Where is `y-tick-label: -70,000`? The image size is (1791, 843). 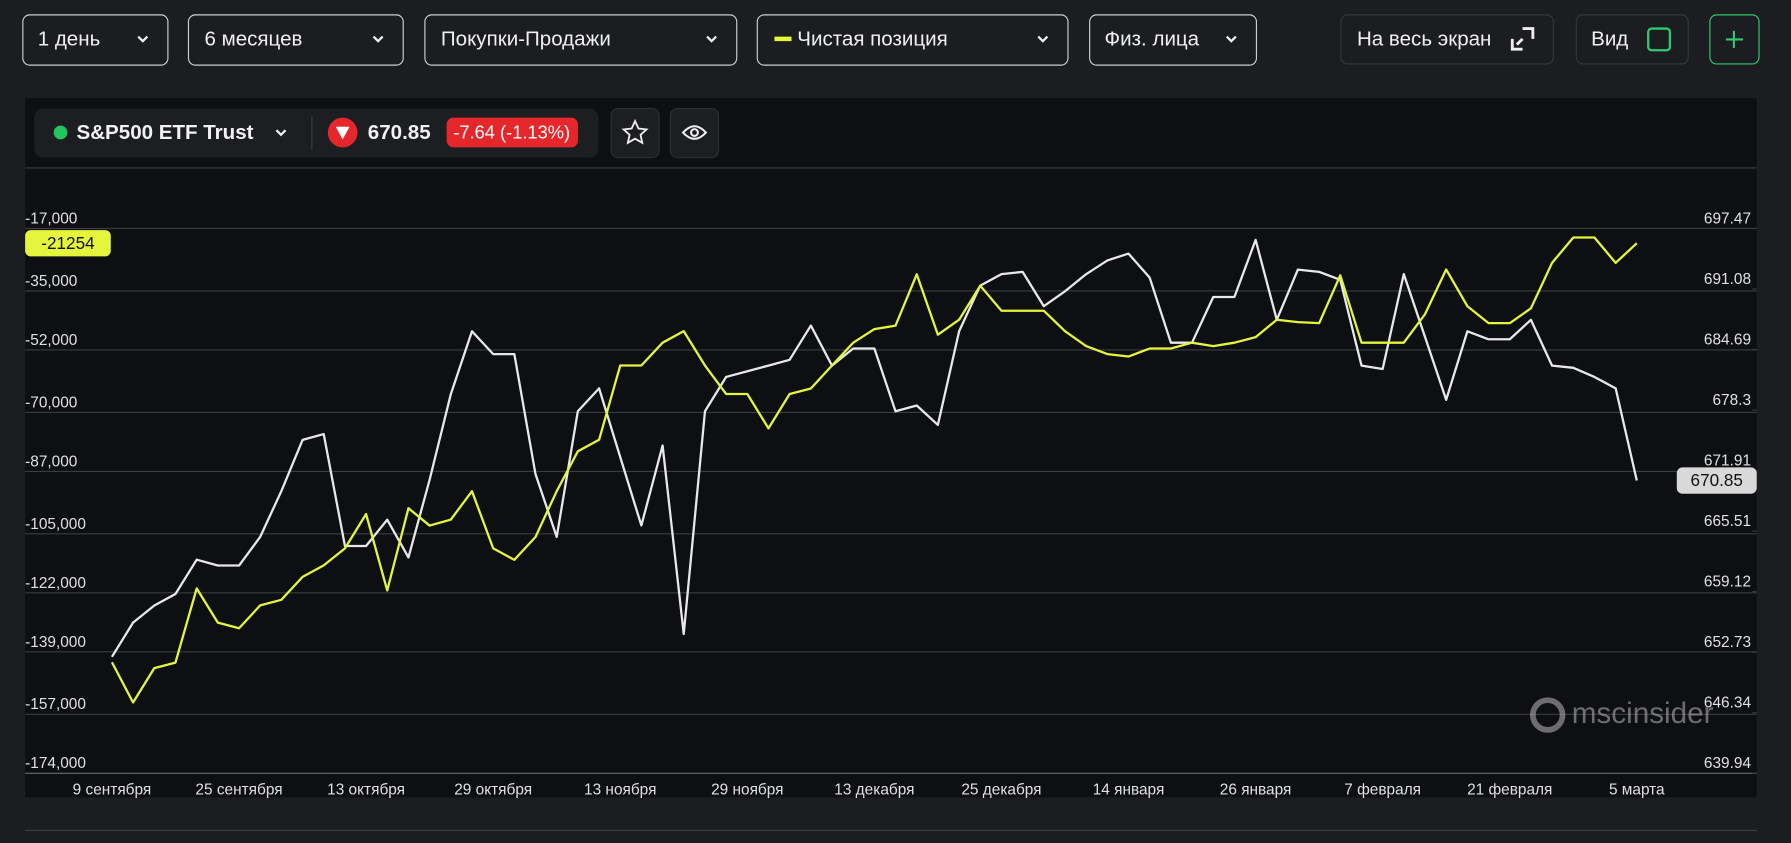
y-tick-label: -70,000 is located at coordinates (51, 402).